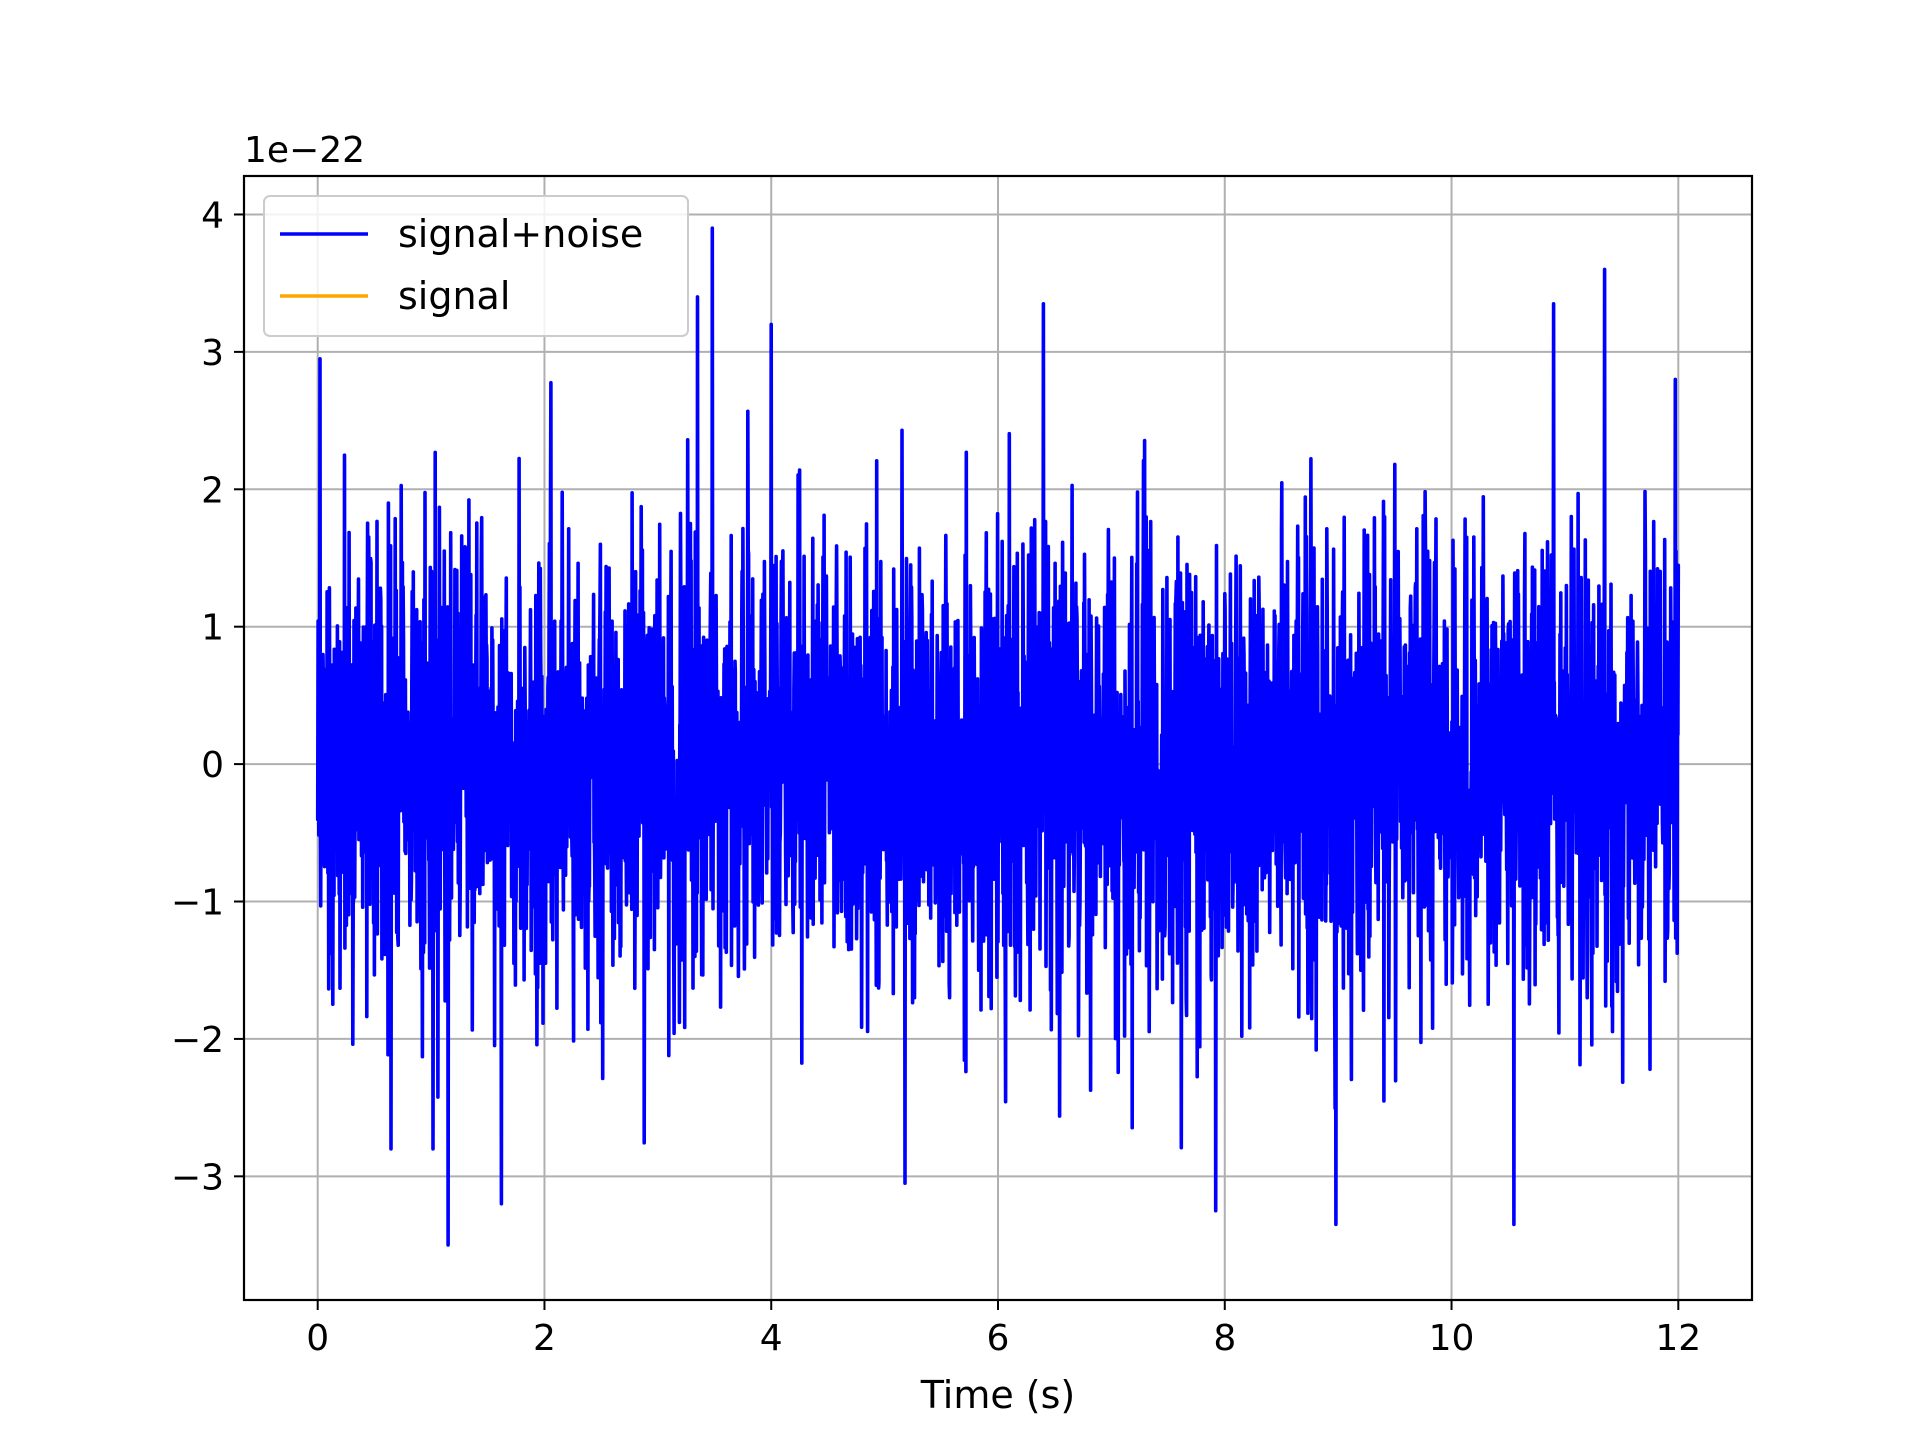 Image resolution: width=1920 pixels, height=1440 pixels. Describe the element at coordinates (317, 1338) in the screenshot. I see `x-tick-label: 0` at that location.